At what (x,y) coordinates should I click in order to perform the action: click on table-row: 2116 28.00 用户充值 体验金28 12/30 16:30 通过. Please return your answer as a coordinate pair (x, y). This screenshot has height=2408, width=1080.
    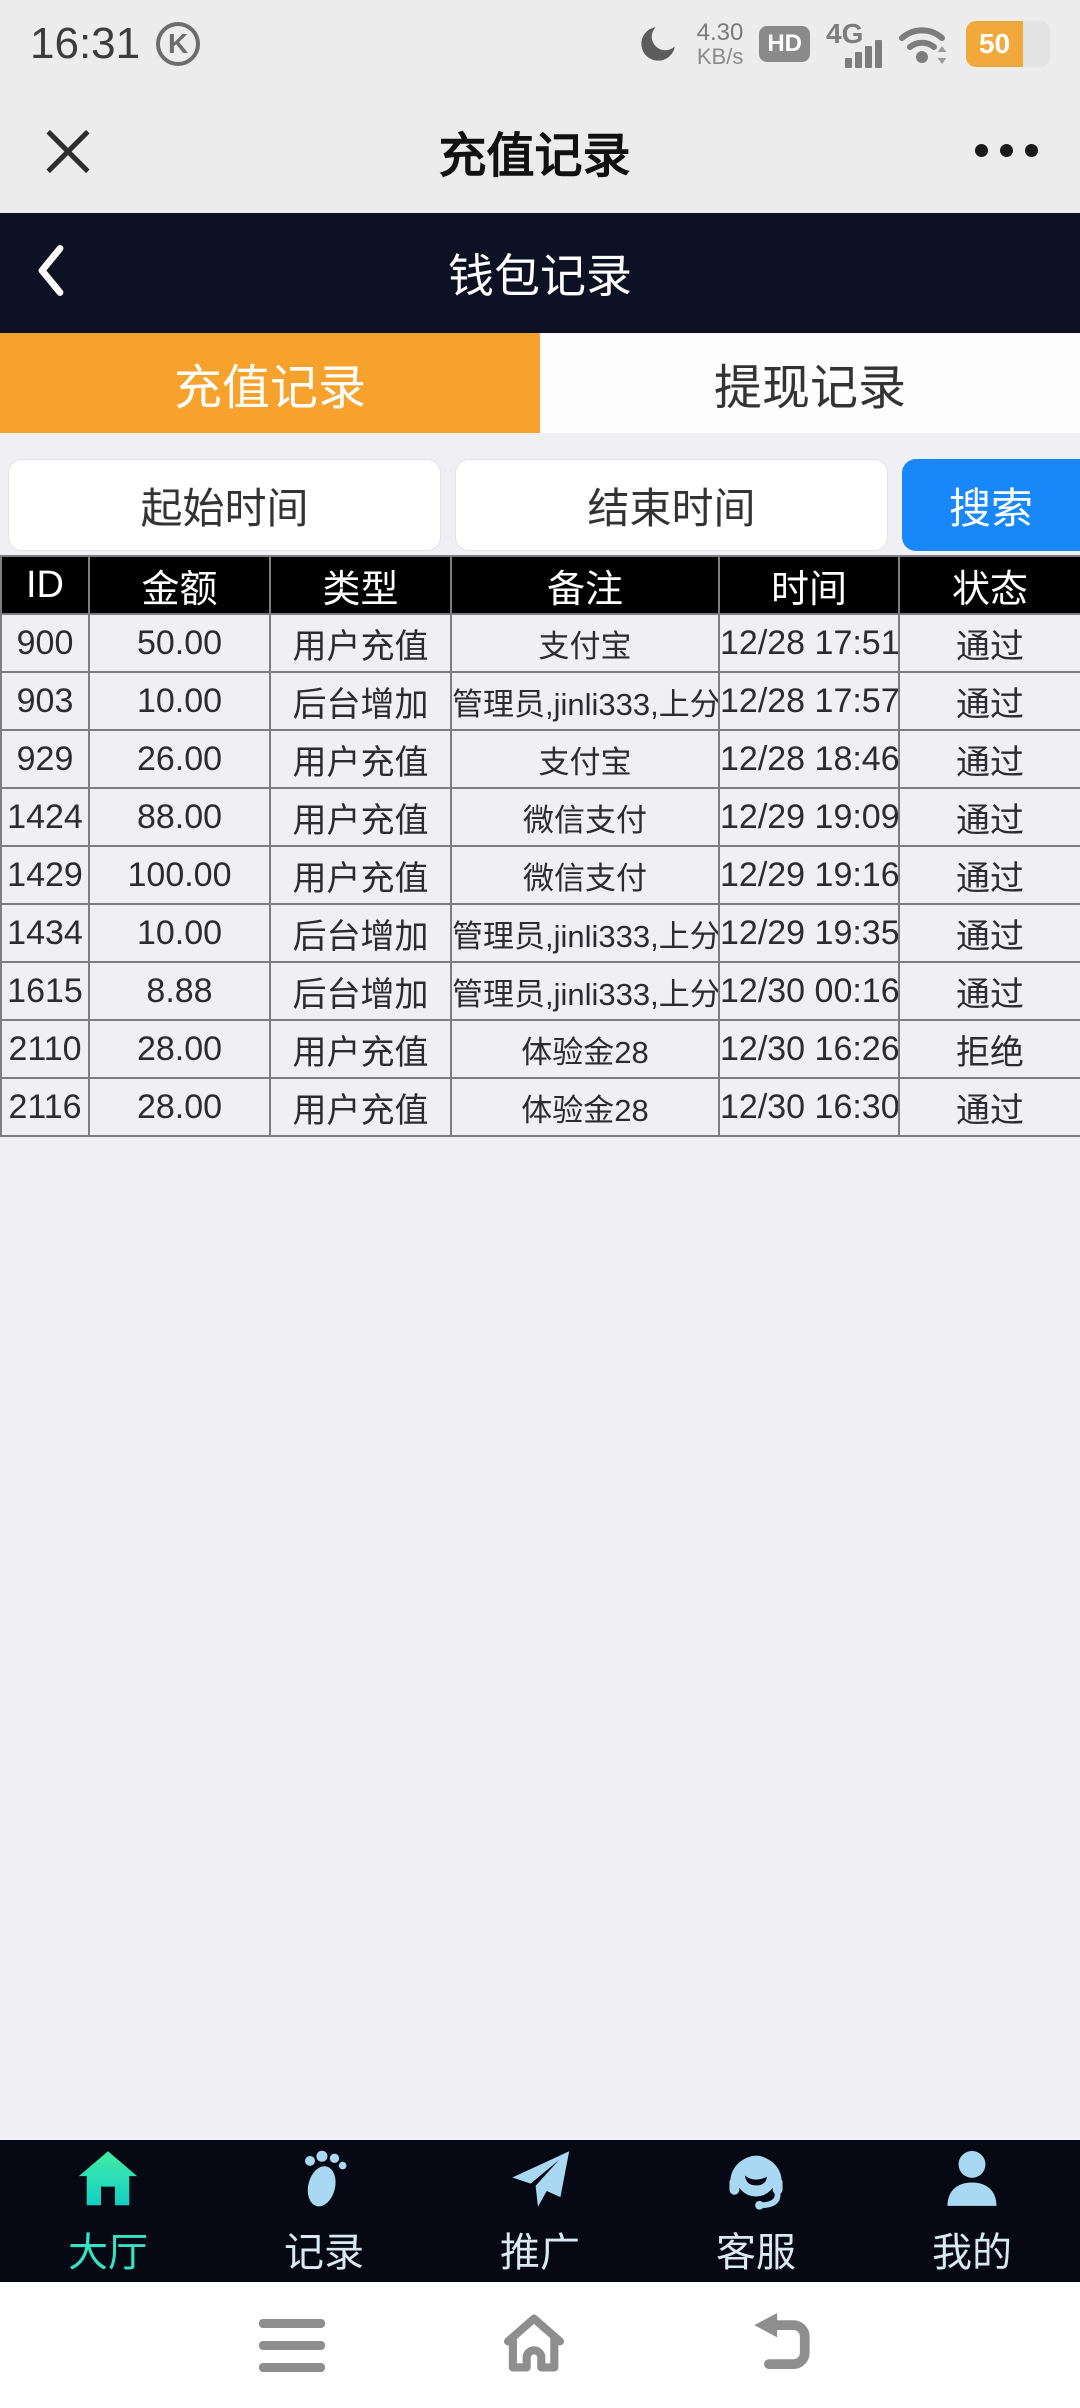
    Looking at the image, I should click on (540, 1107).